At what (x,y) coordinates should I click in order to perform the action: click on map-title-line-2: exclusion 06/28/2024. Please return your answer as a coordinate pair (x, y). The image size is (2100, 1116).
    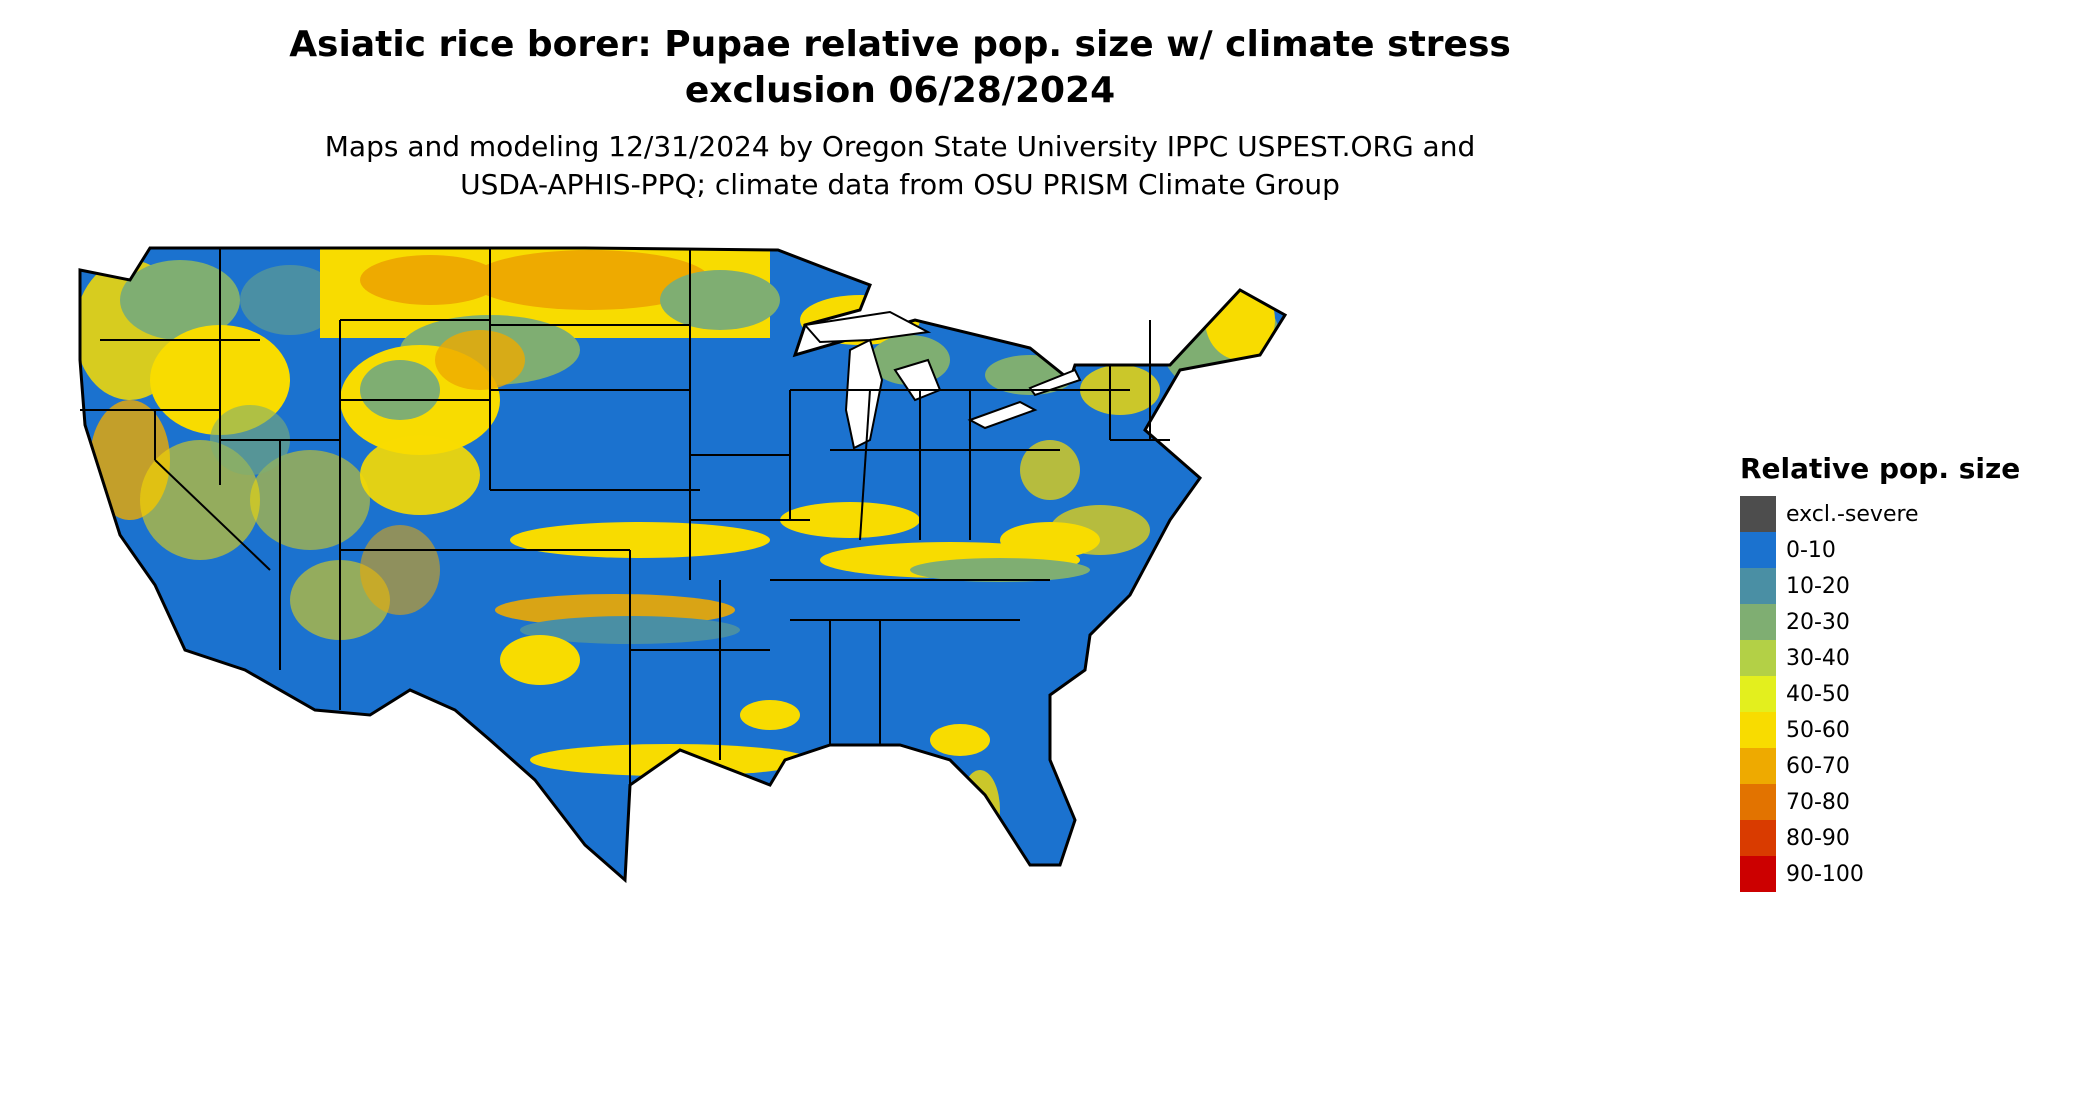
    Looking at the image, I should click on (900, 90).